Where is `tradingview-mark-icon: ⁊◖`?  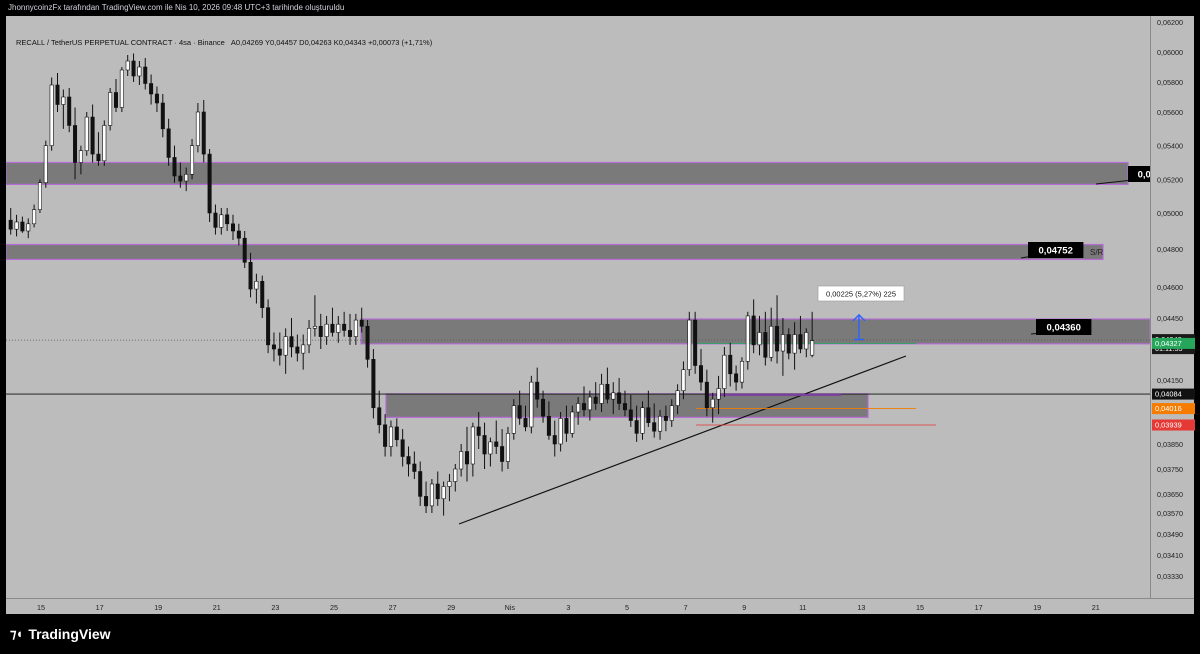
tradingview-mark-icon: ⁊◖ is located at coordinates (16, 633).